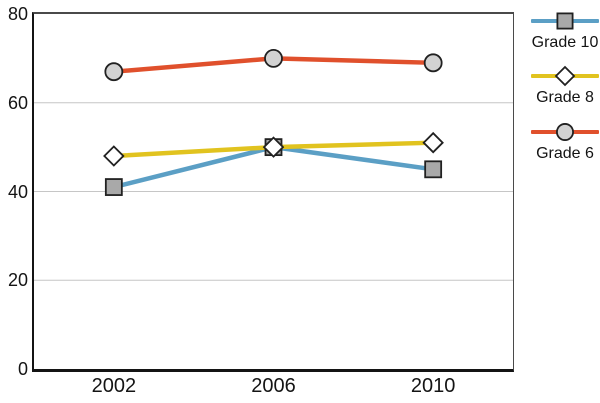 The height and width of the screenshot is (403, 600). What do you see at coordinates (22, 369) in the screenshot?
I see `y-tick-label-0: 0` at bounding box center [22, 369].